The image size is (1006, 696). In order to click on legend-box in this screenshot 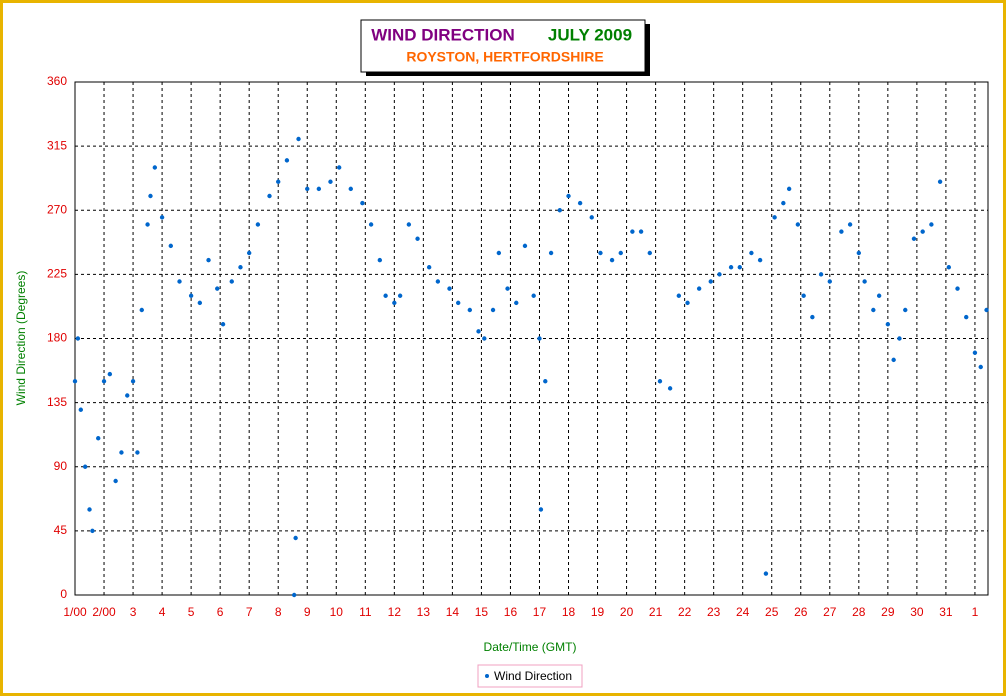, I will do `click(530, 676)`.